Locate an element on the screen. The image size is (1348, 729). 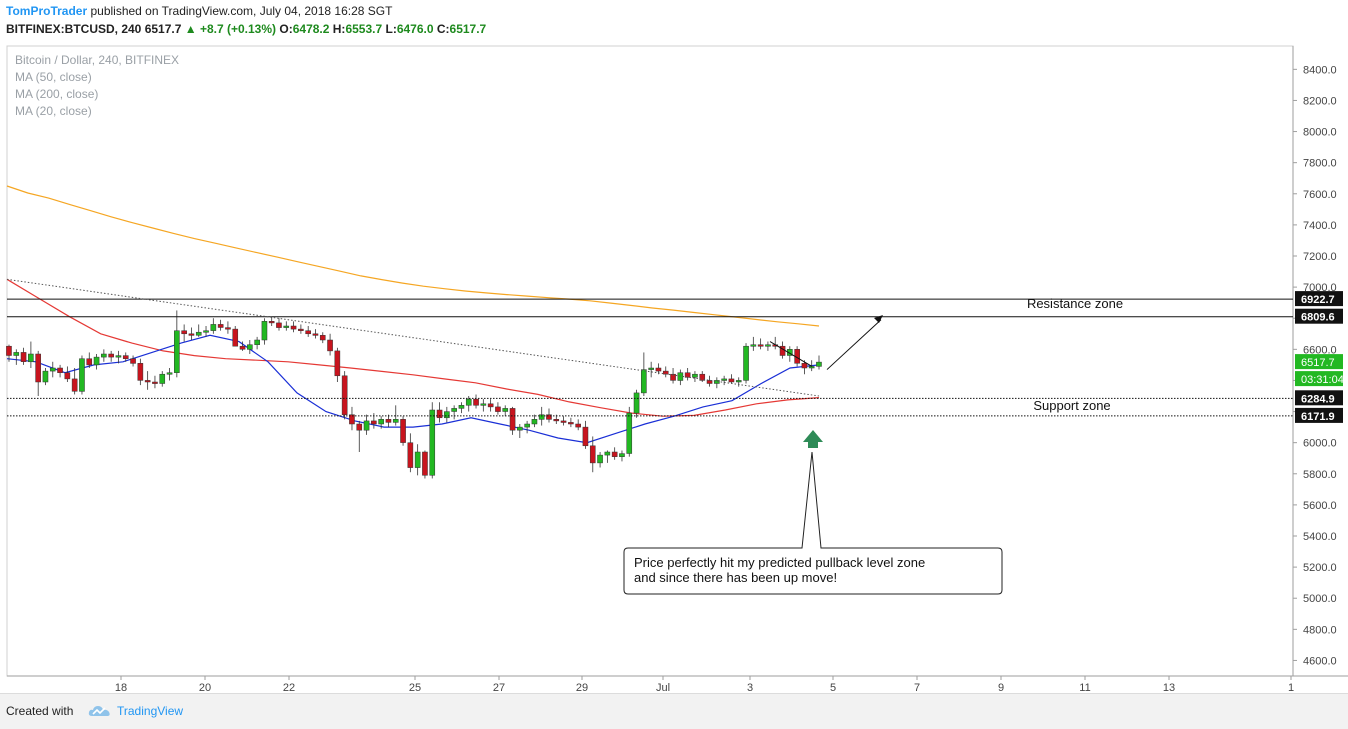
time-axis: 18 20 22 25 27 29 Jul 3 5 7 9 11 13 1 is located at coordinates (704, 684).